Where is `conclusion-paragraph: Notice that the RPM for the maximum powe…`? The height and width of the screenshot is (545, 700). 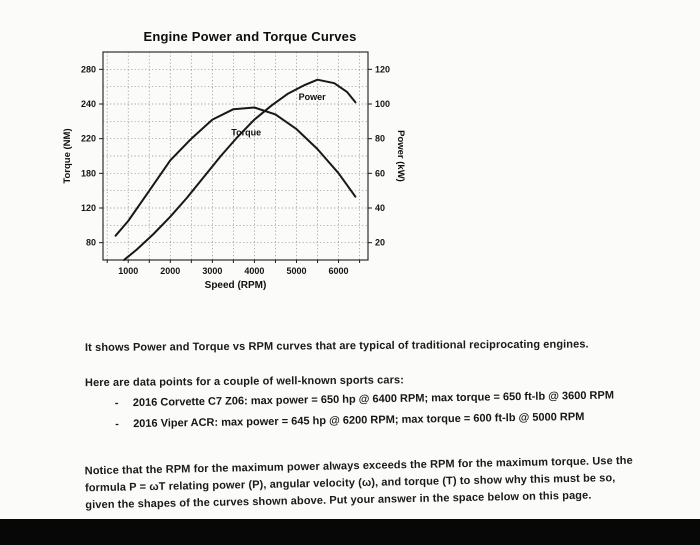
conclusion-paragraph: Notice that the RPM for the maximum powe… is located at coordinates (358, 483).